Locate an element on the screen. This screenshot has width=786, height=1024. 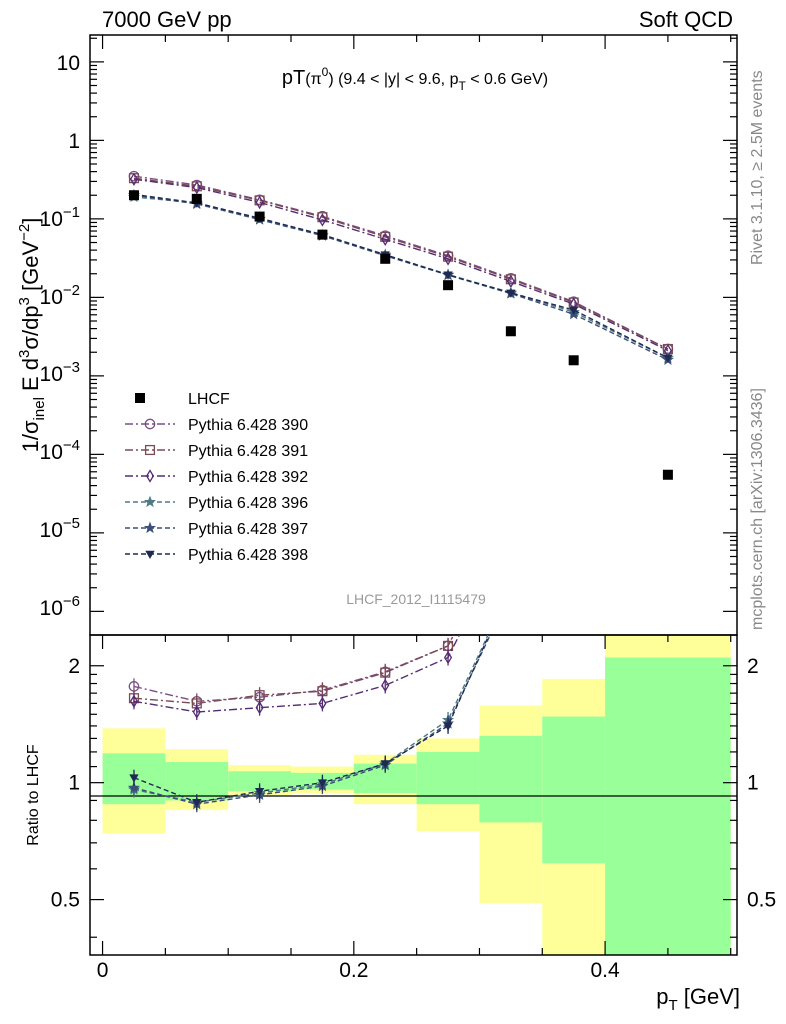
legend-label-4: Pythia 6.428 397 is located at coordinates (248, 529).